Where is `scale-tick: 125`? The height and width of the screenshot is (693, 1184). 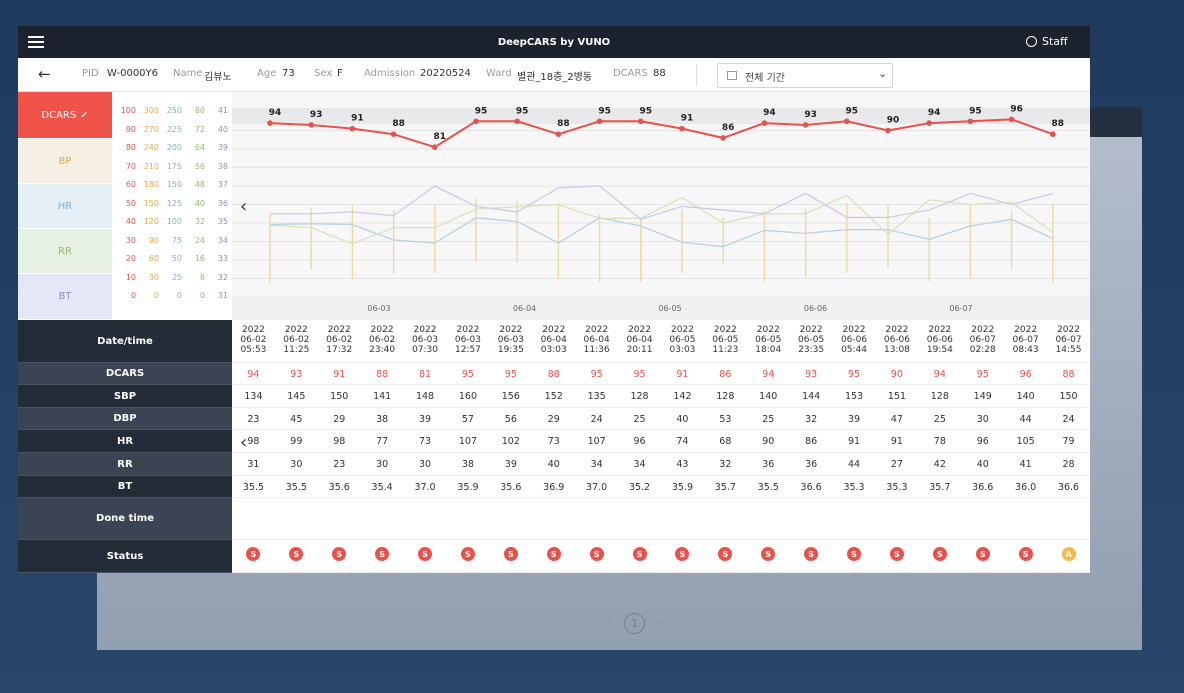 scale-tick: 125 is located at coordinates (174, 203).